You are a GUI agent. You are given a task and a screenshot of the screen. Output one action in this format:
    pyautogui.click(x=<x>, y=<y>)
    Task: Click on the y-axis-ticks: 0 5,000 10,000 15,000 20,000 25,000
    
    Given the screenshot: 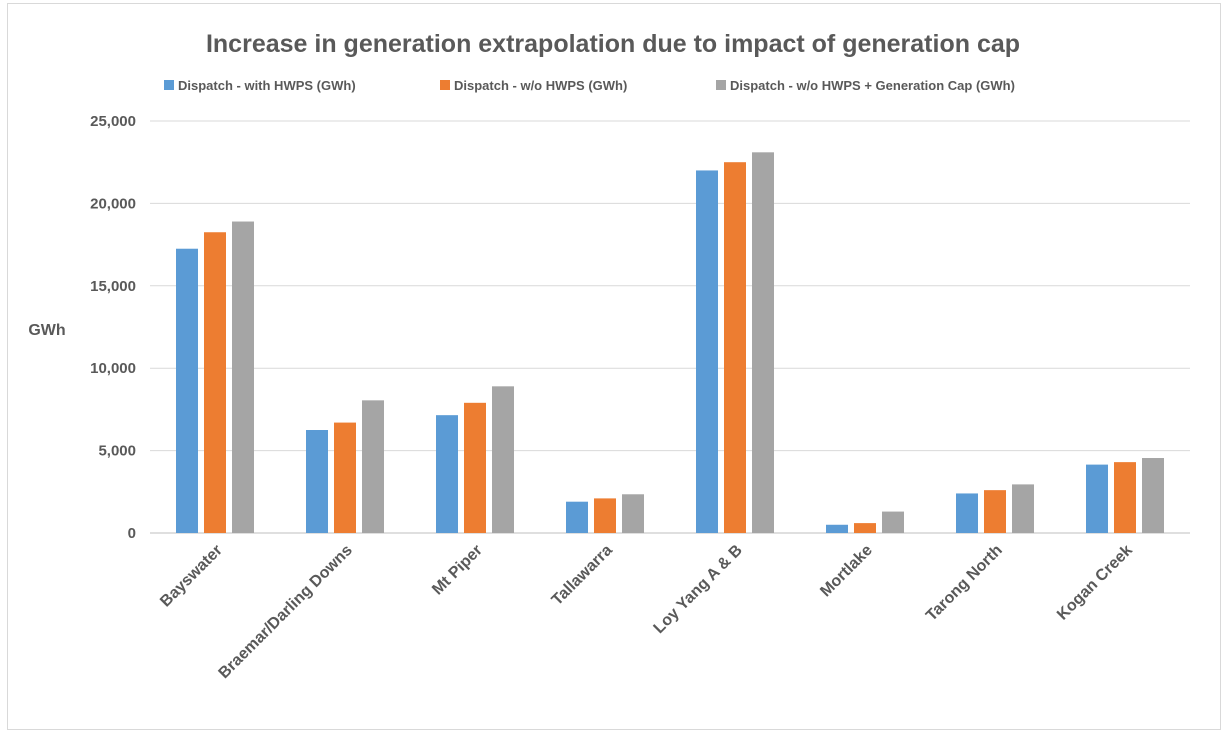 What is the action you would take?
    pyautogui.click(x=113, y=327)
    